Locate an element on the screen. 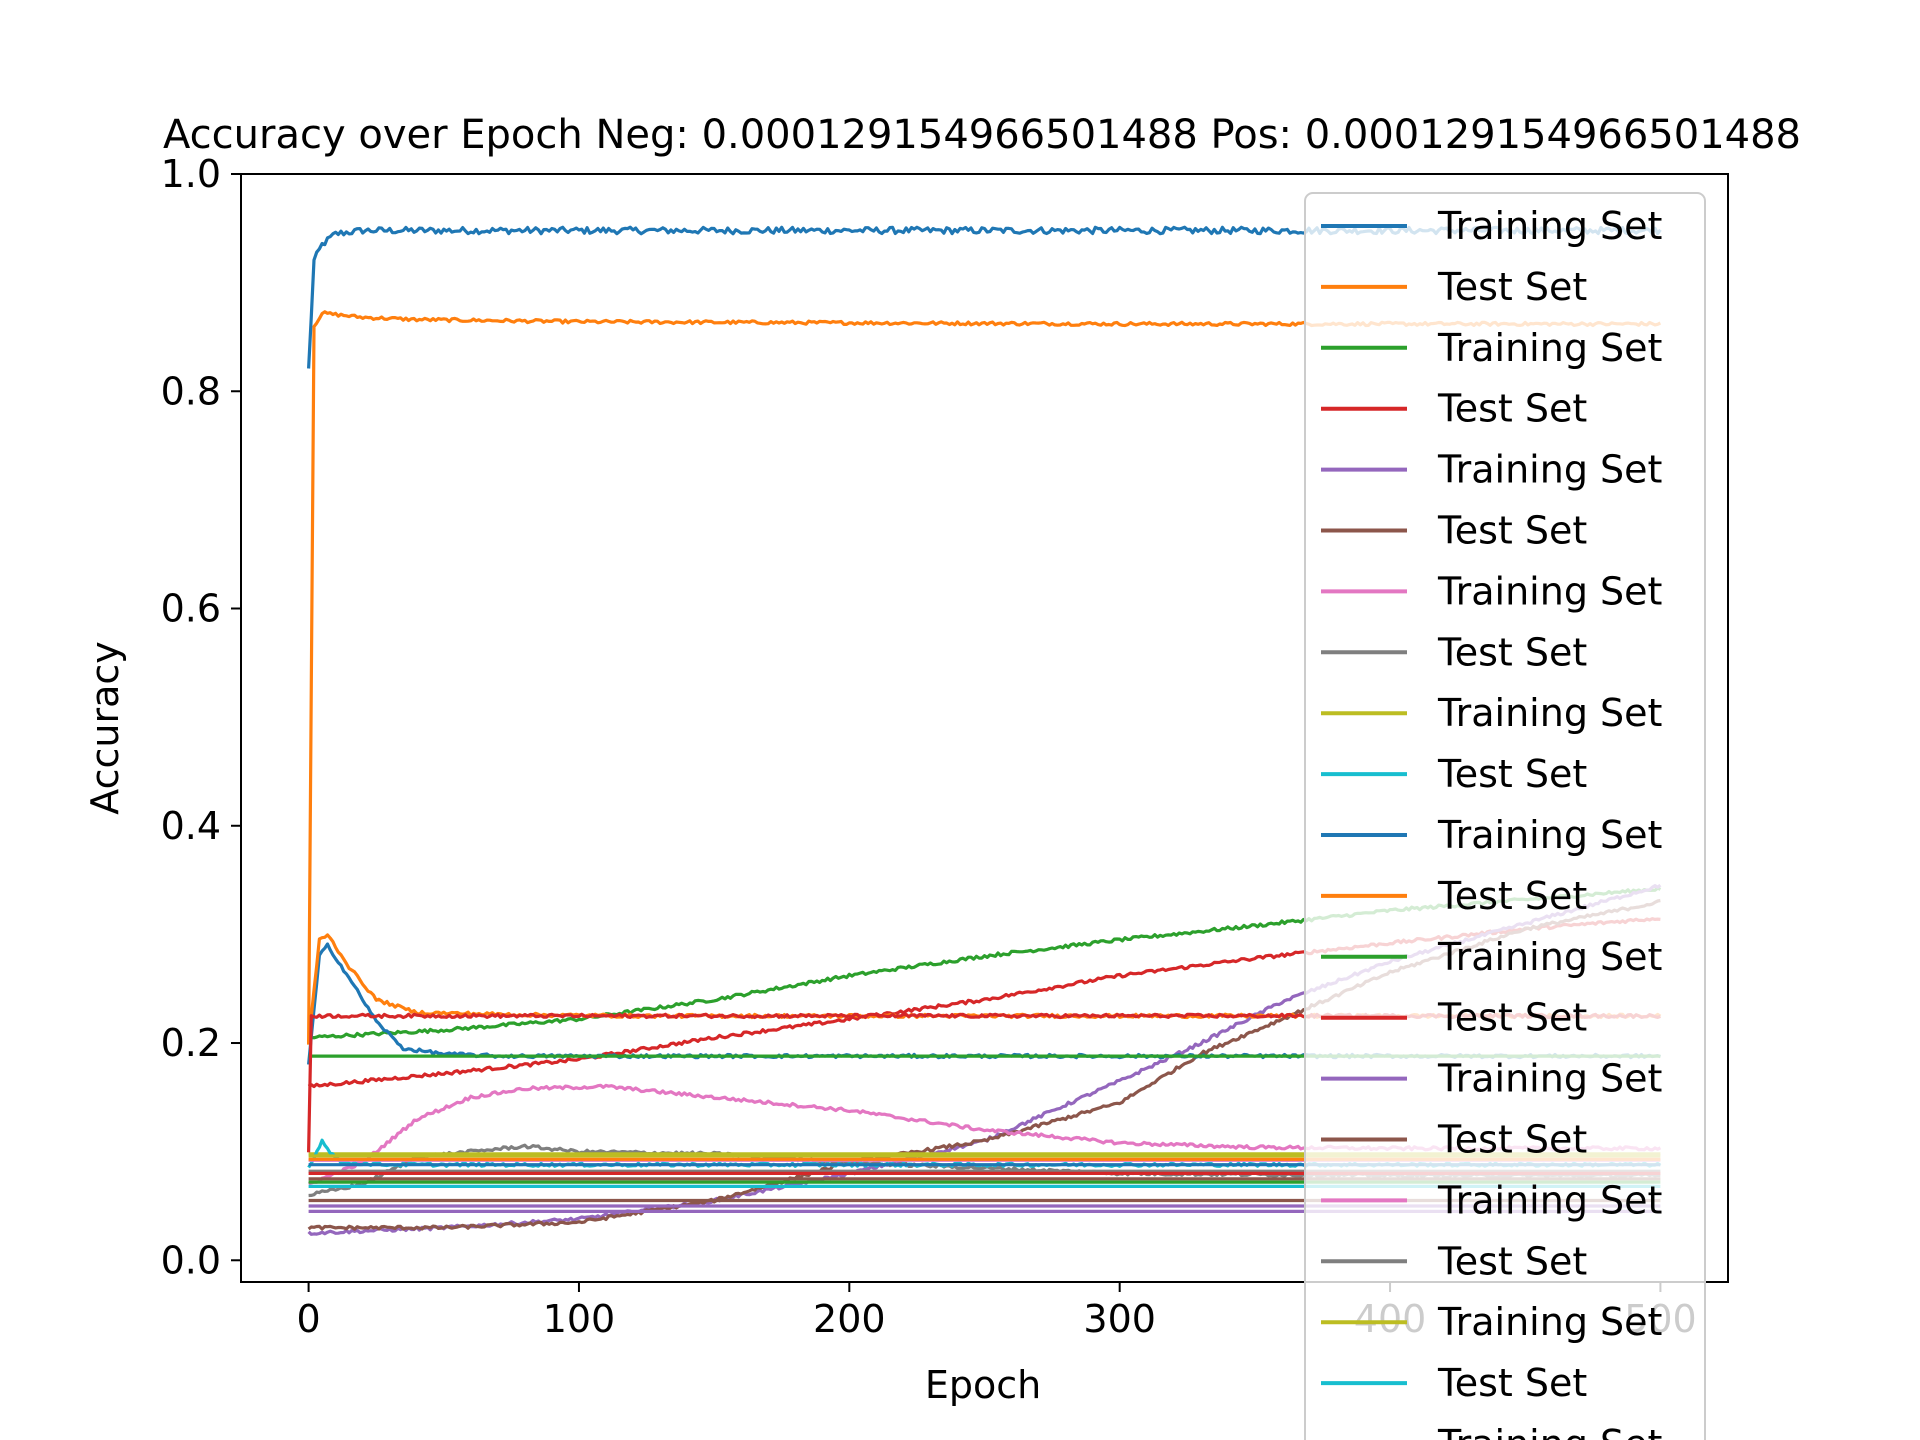  y-tick-label: 0.0 is located at coordinates (191, 1260).